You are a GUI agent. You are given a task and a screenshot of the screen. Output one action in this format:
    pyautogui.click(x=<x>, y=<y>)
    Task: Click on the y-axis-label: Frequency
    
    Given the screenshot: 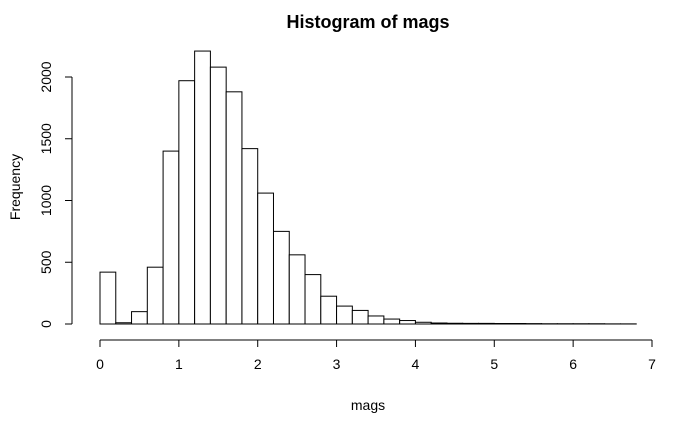 What is the action you would take?
    pyautogui.click(x=15, y=187)
    